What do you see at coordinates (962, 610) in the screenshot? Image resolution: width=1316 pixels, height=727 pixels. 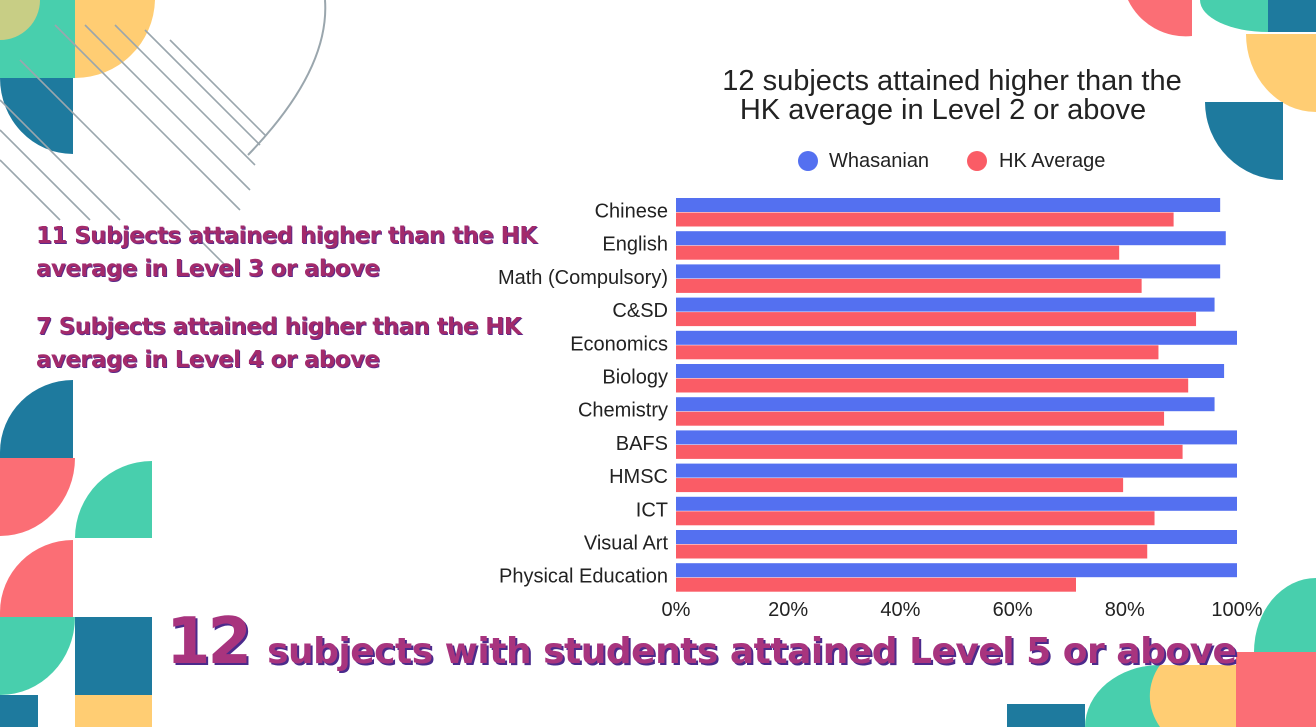 I see `x-axis-tick-labels: 0% 20% 40% 60% 80% 100%` at bounding box center [962, 610].